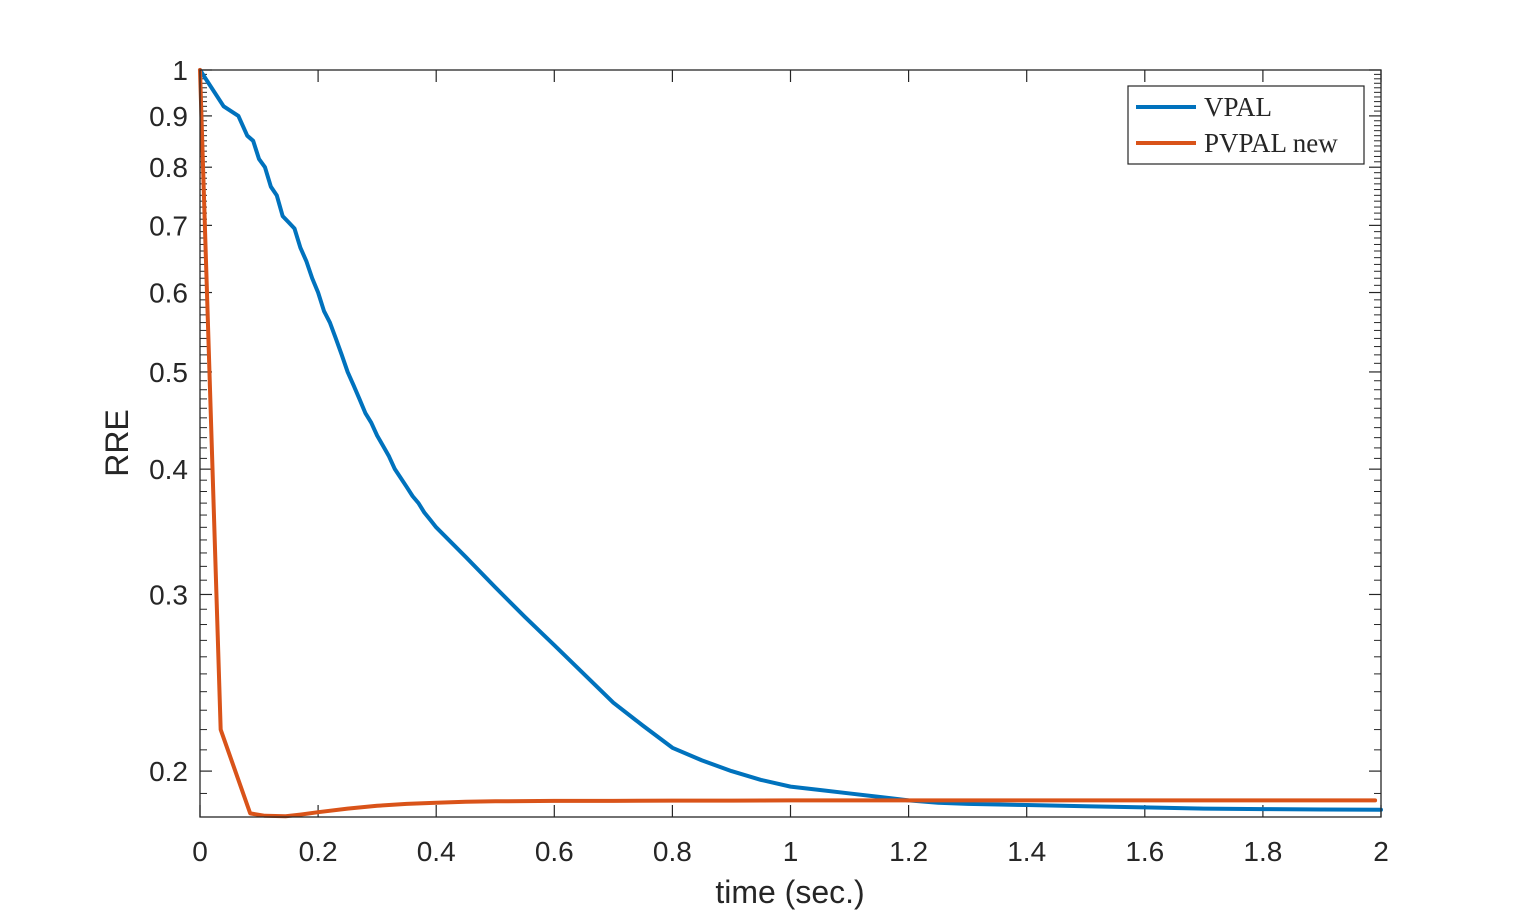 The width and height of the screenshot is (1527, 919). Describe the element at coordinates (168, 594) in the screenshot. I see `y-tick-label: 0.3` at that location.